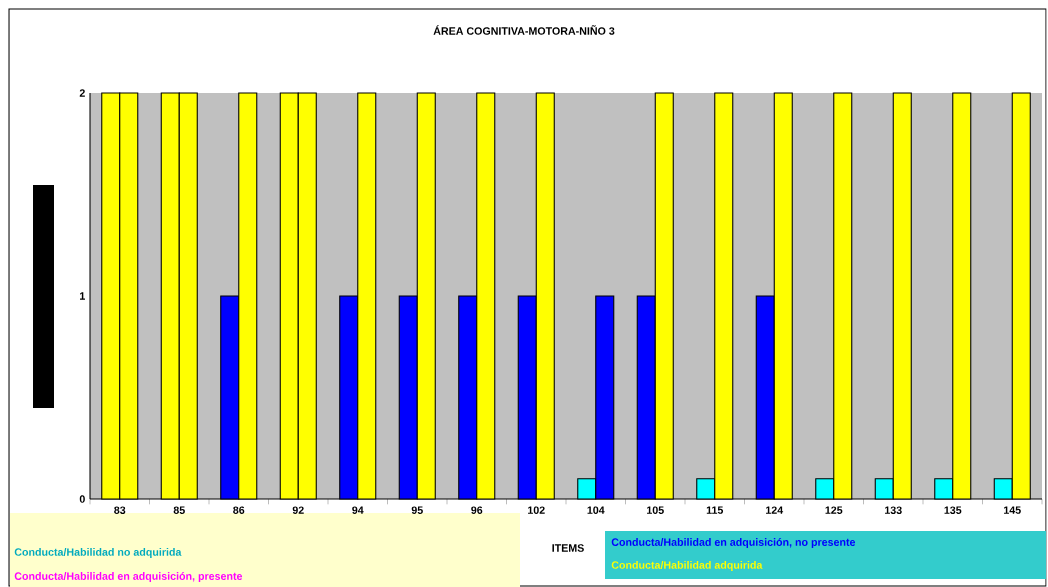  Describe the element at coordinates (568, 548) in the screenshot. I see `x-axis-title: ITEMS` at that location.